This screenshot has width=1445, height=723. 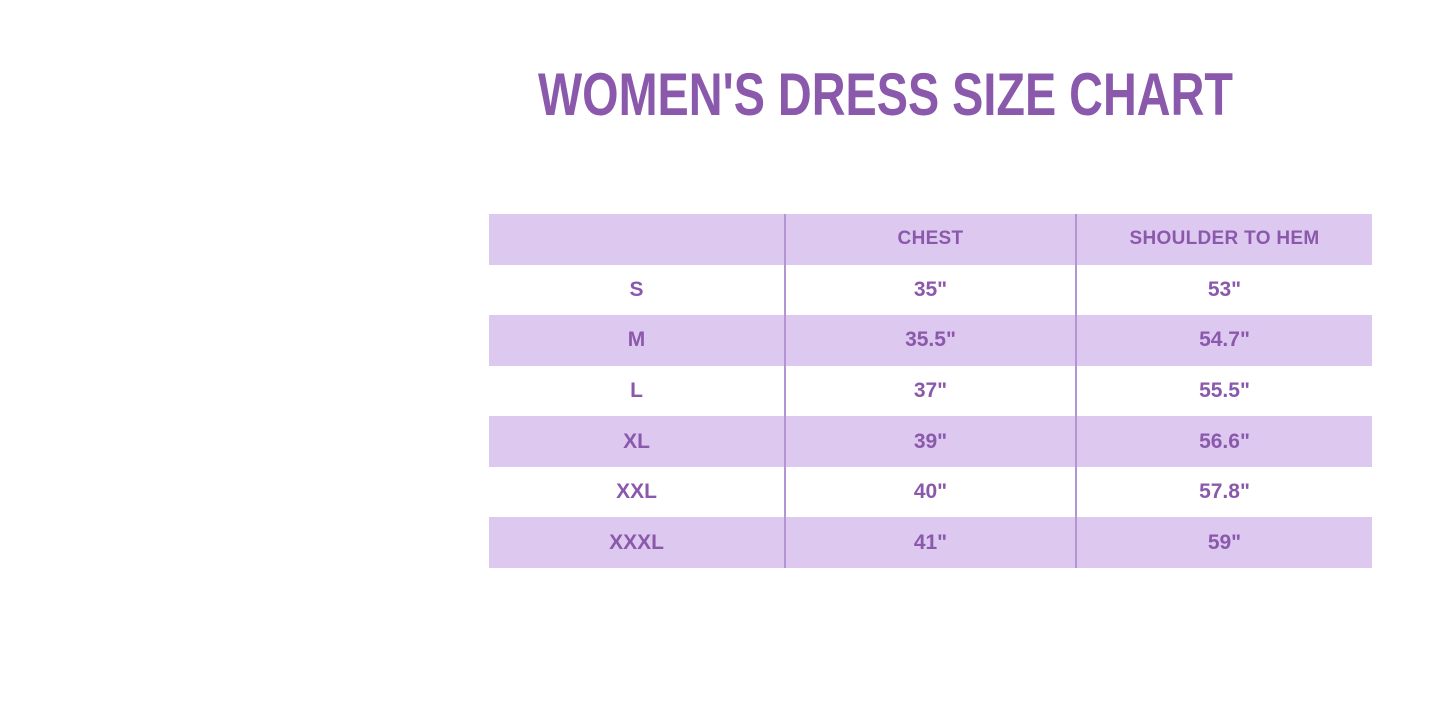 I want to click on page-title-text: WOMEN'S DRESS SIZE CHART, so click(x=885, y=94).